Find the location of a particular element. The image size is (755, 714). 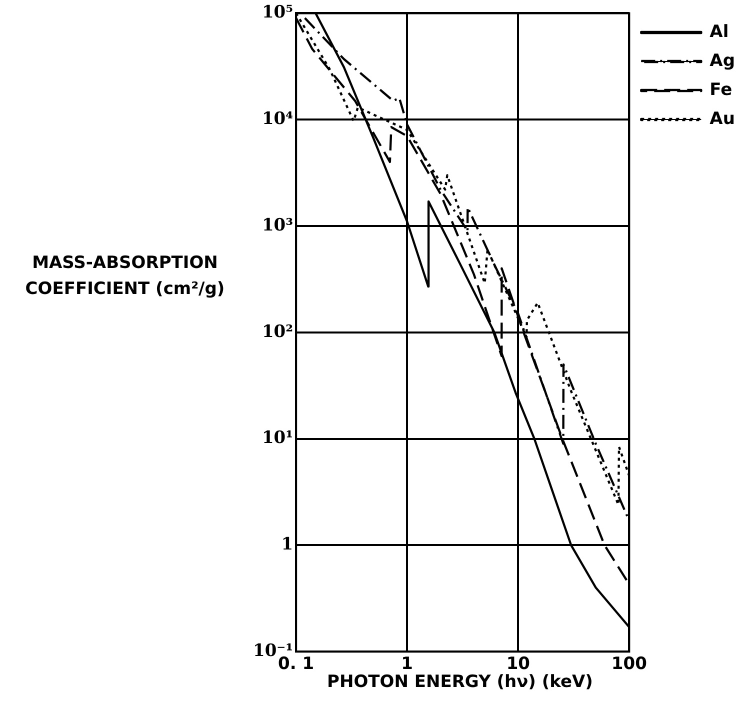

x-axis-title: PHOTON ENERGY (hν) (keV) is located at coordinates (460, 682).